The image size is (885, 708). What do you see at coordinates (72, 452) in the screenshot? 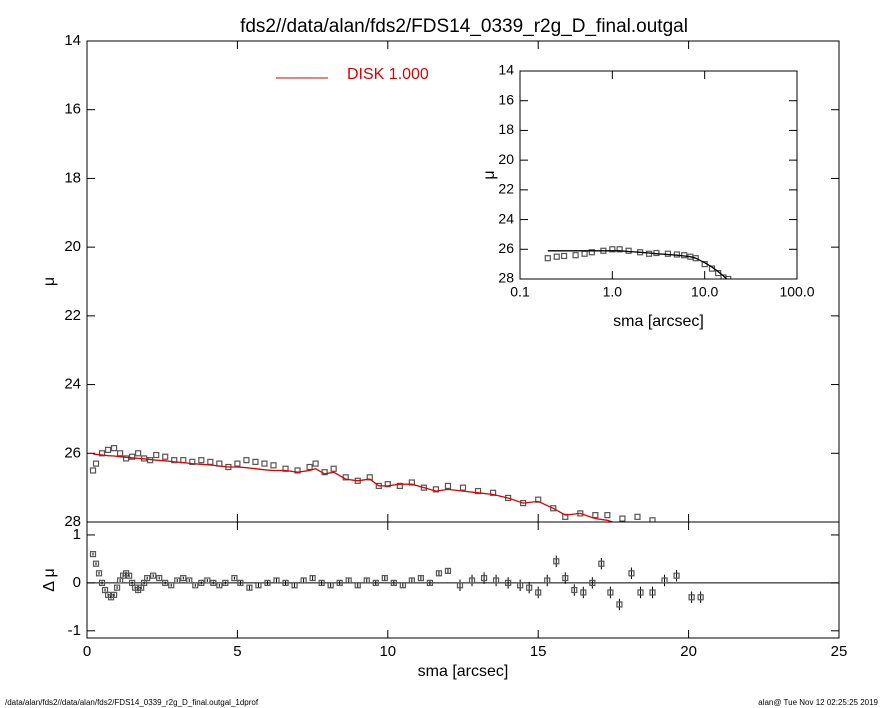
I see `y-tick-label: 26` at bounding box center [72, 452].